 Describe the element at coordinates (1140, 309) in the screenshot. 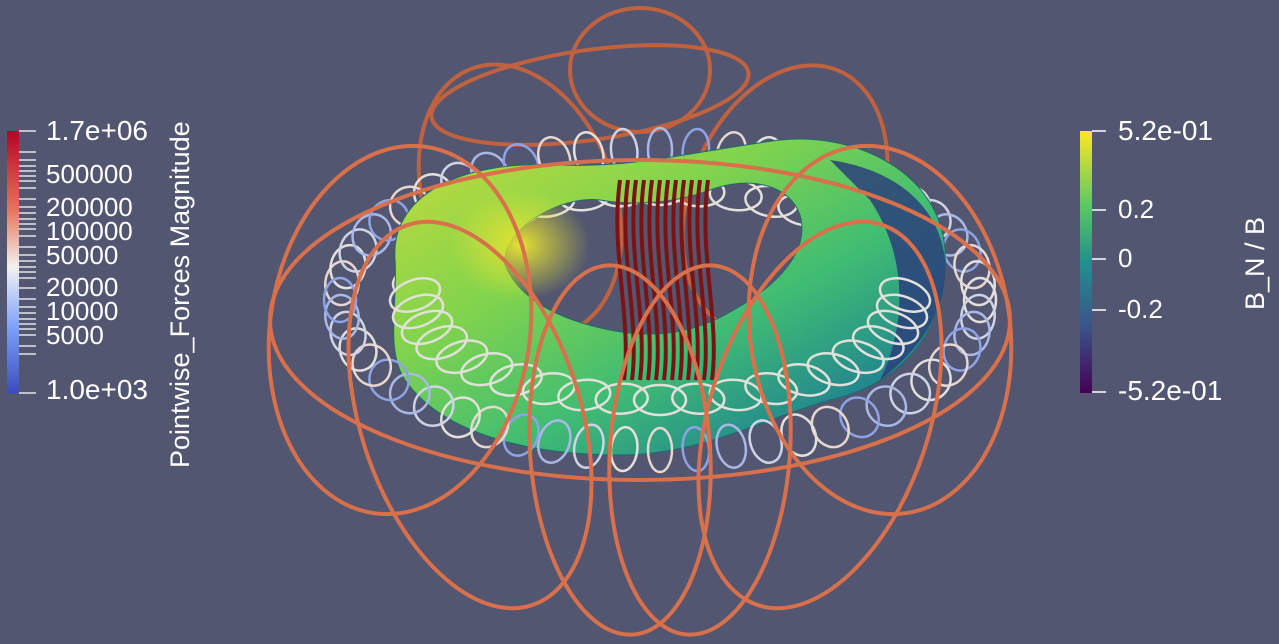

I see `right-colorbar-tick-minus-0.2: -0.2` at that location.